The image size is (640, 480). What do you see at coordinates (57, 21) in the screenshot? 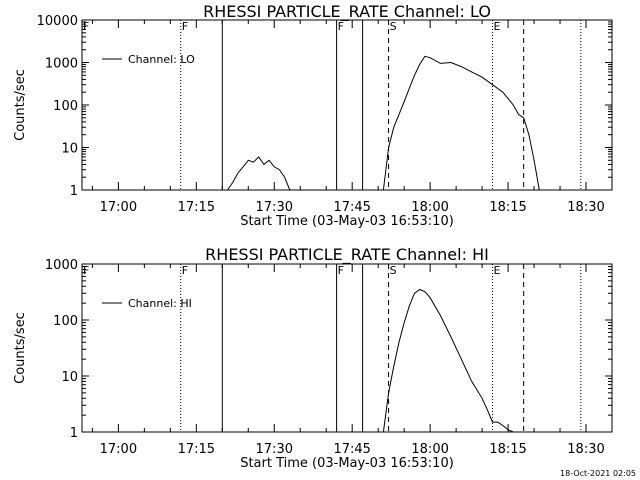
I see `y-tick-label: 10000` at bounding box center [57, 21].